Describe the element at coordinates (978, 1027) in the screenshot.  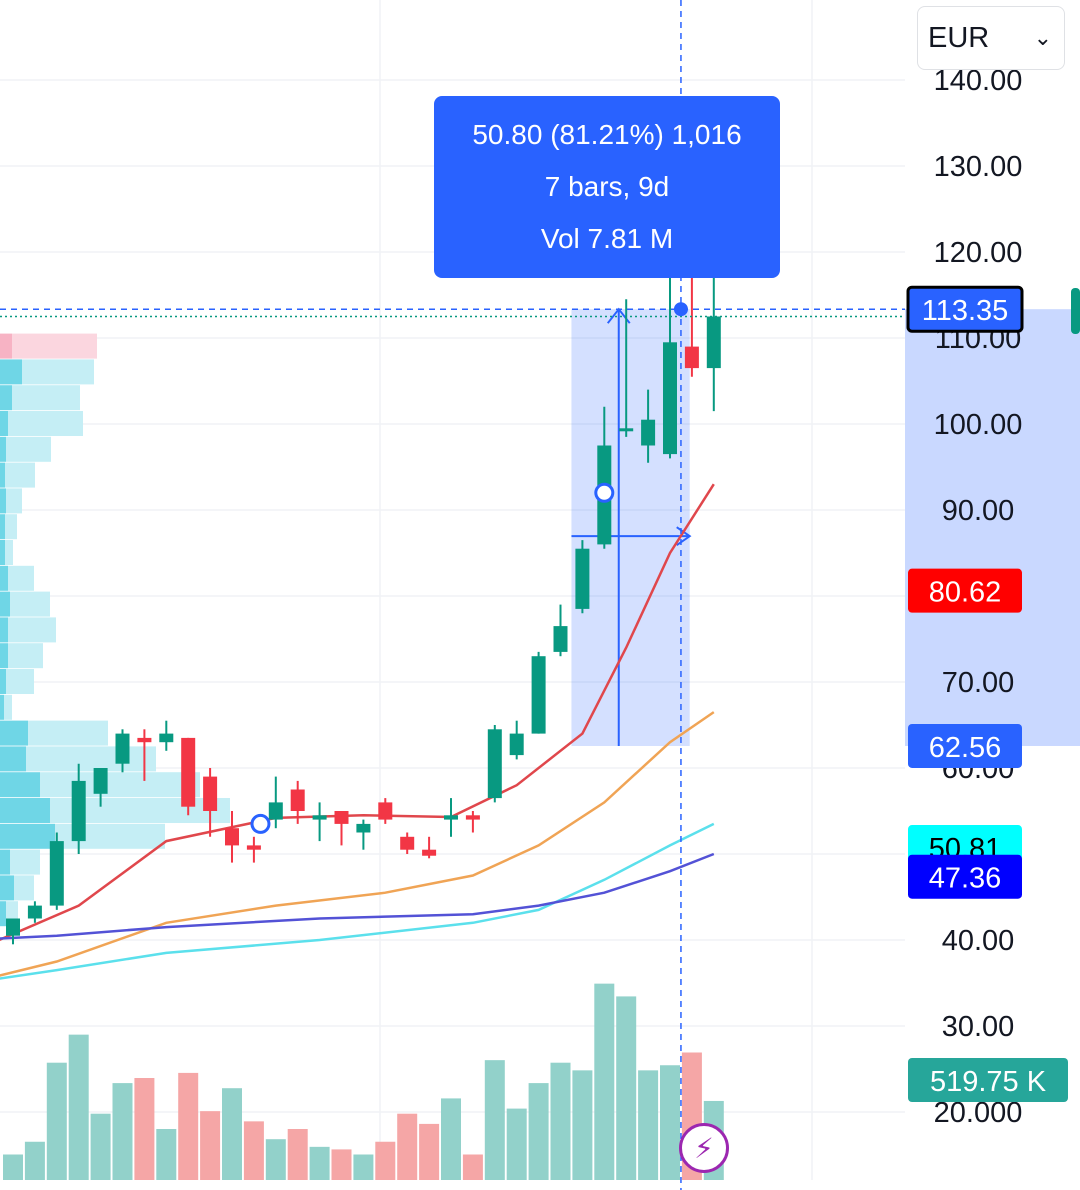
I see `axis-tick-label: 30.00` at that location.